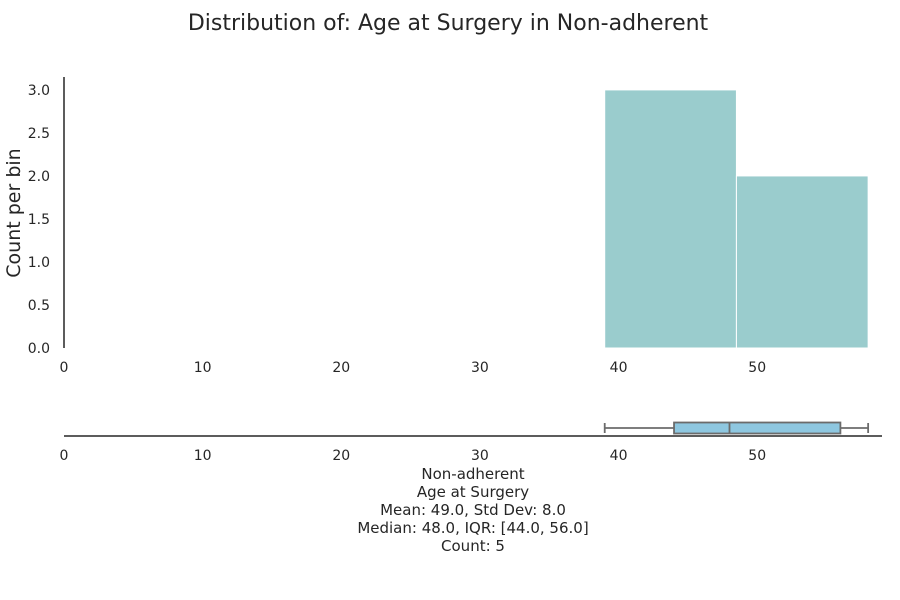 This screenshot has height=600, width=900. I want to click on boxplot-box, so click(757, 428).